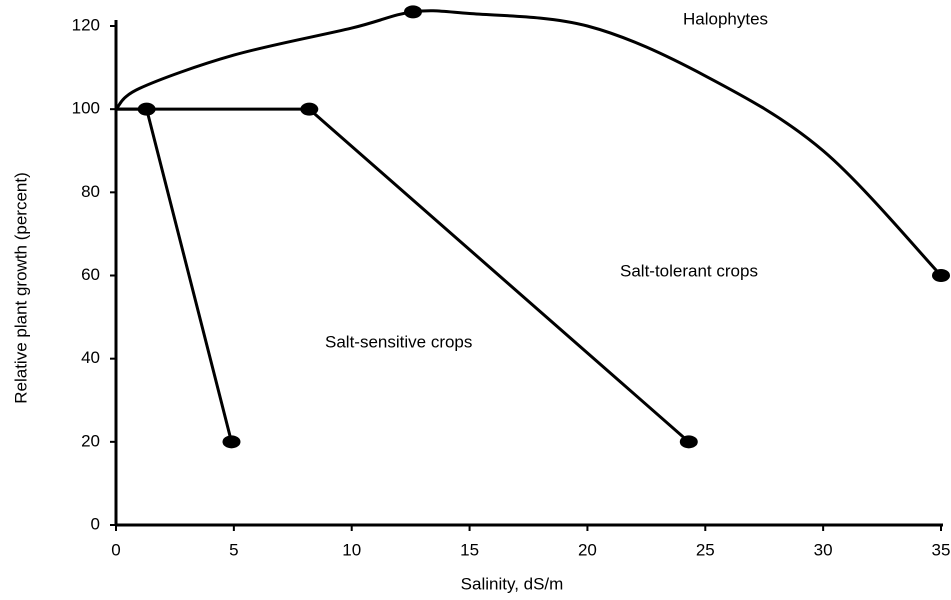  What do you see at coordinates (115, 549) in the screenshot?
I see `x-tick-label: 0` at bounding box center [115, 549].